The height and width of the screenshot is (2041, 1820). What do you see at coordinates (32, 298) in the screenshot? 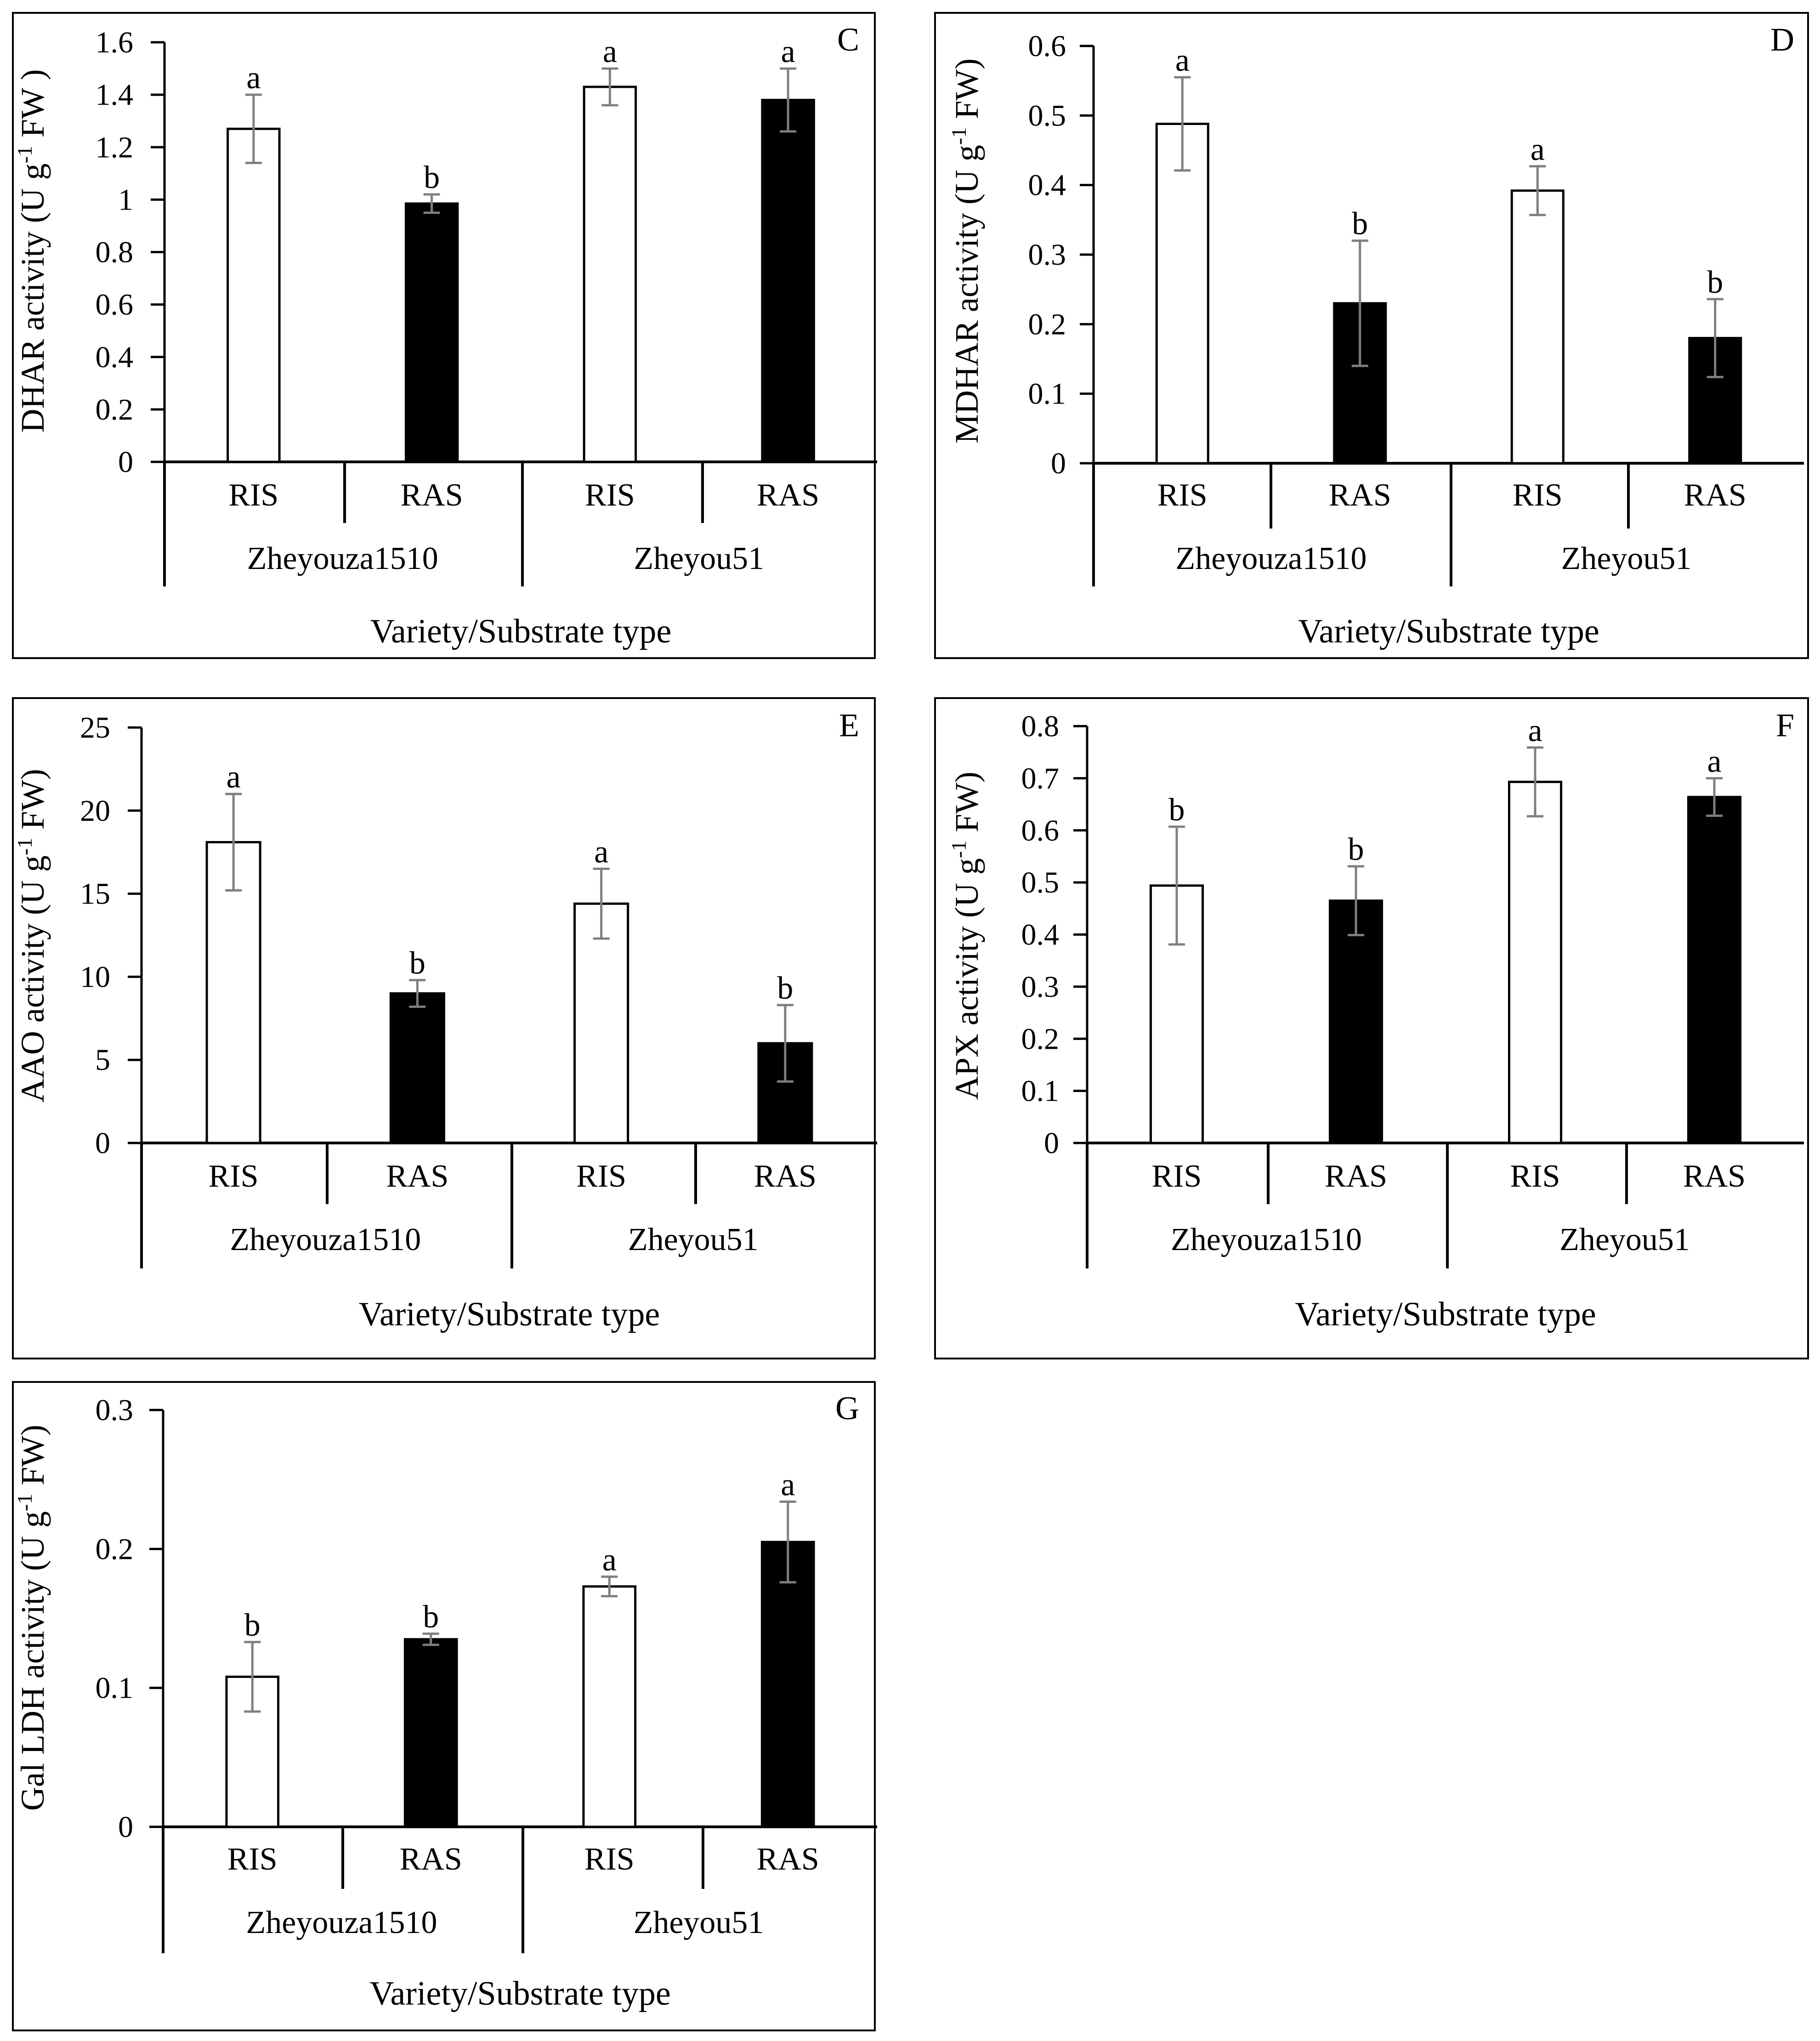
I see `y-axis-title-main: DHAR activity (U g` at bounding box center [32, 298].